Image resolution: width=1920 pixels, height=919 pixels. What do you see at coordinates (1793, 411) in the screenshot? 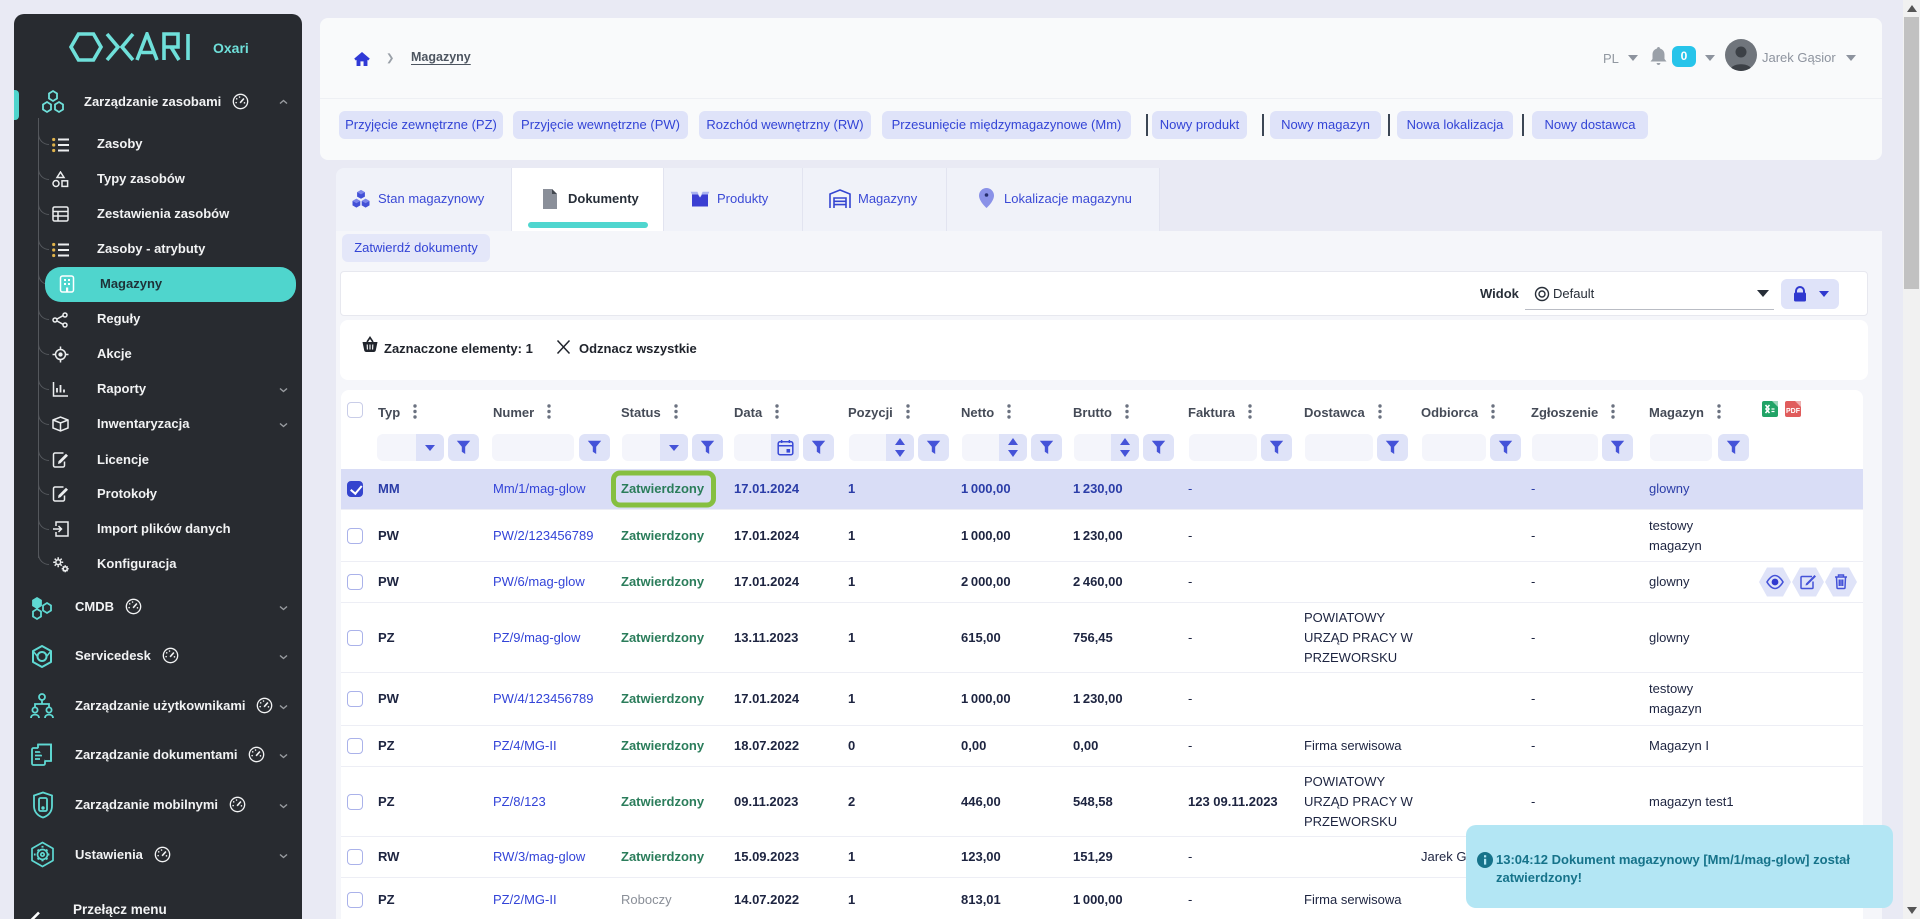
I see `svg-text: PDF` at bounding box center [1793, 411].